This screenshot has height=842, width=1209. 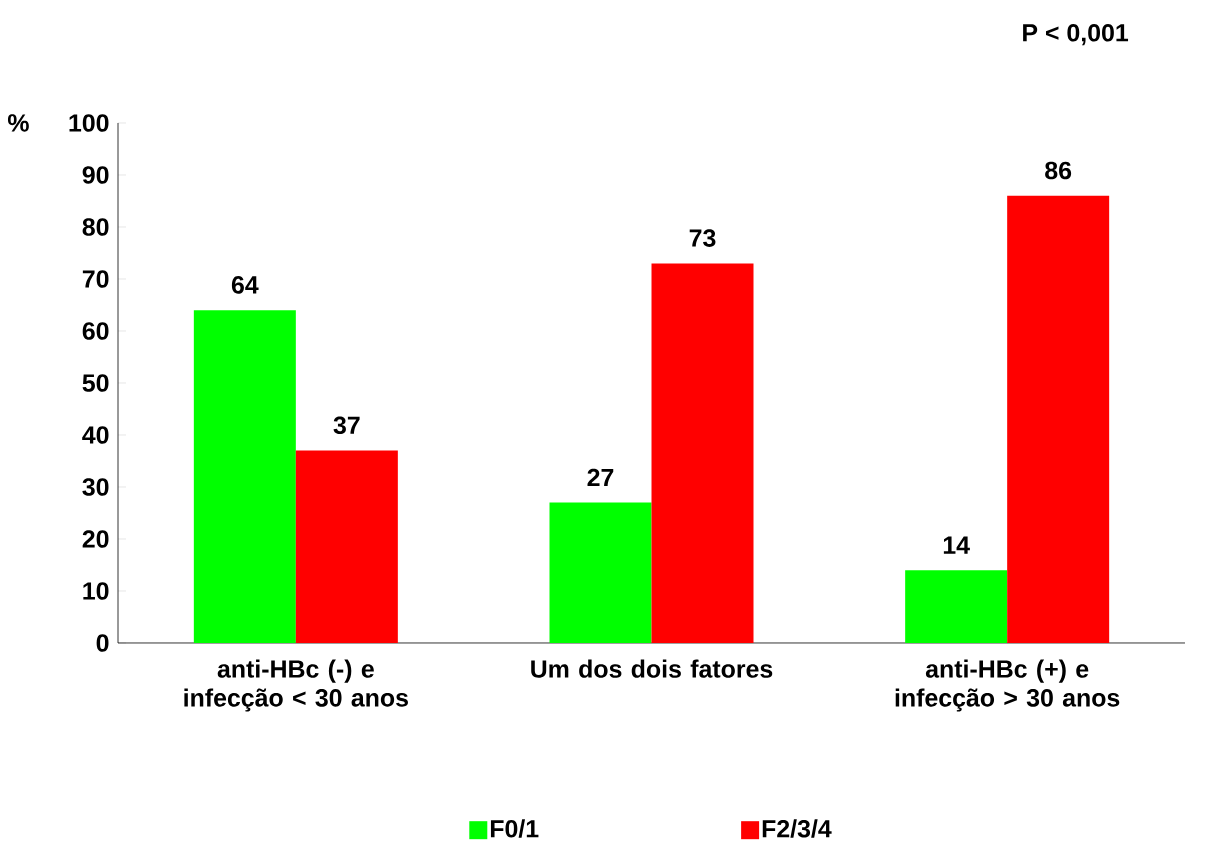 What do you see at coordinates (102, 643) in the screenshot?
I see `y-tick-label: 0` at bounding box center [102, 643].